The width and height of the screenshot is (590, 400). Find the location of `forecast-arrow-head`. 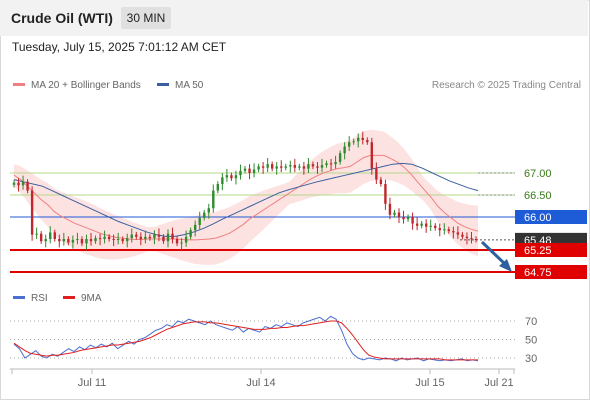

forecast-arrow-head is located at coordinates (505, 265).